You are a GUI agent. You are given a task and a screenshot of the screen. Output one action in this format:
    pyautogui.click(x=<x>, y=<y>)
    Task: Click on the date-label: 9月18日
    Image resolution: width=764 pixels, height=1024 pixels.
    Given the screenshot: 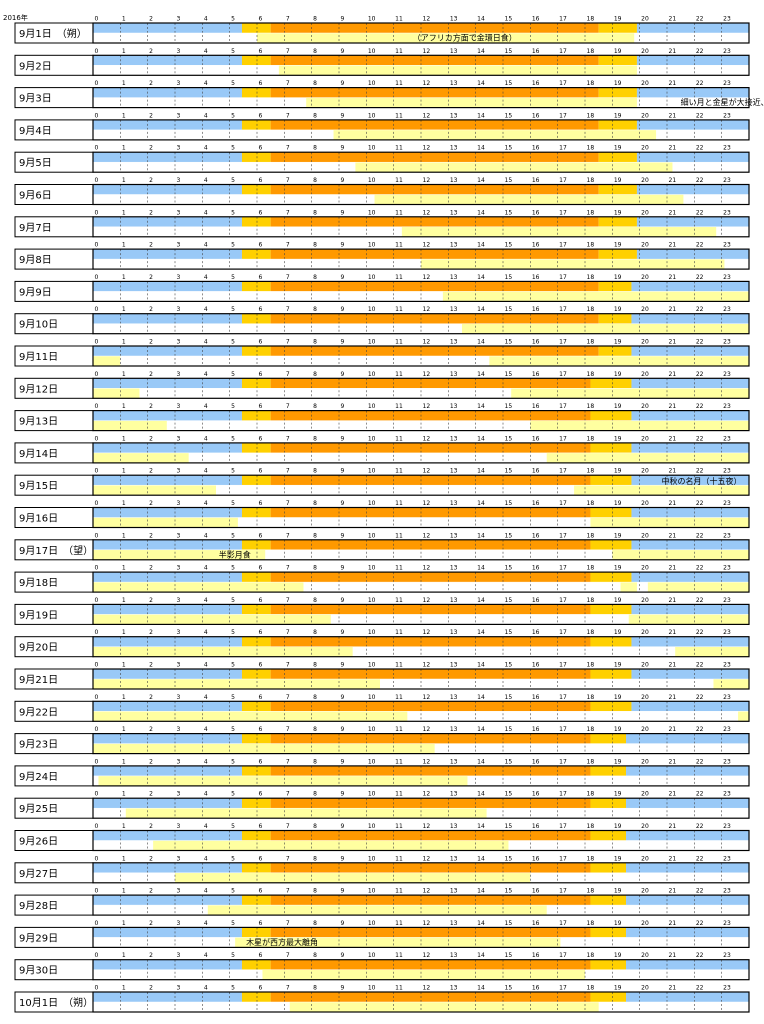 What is the action you would take?
    pyautogui.click(x=38, y=583)
    